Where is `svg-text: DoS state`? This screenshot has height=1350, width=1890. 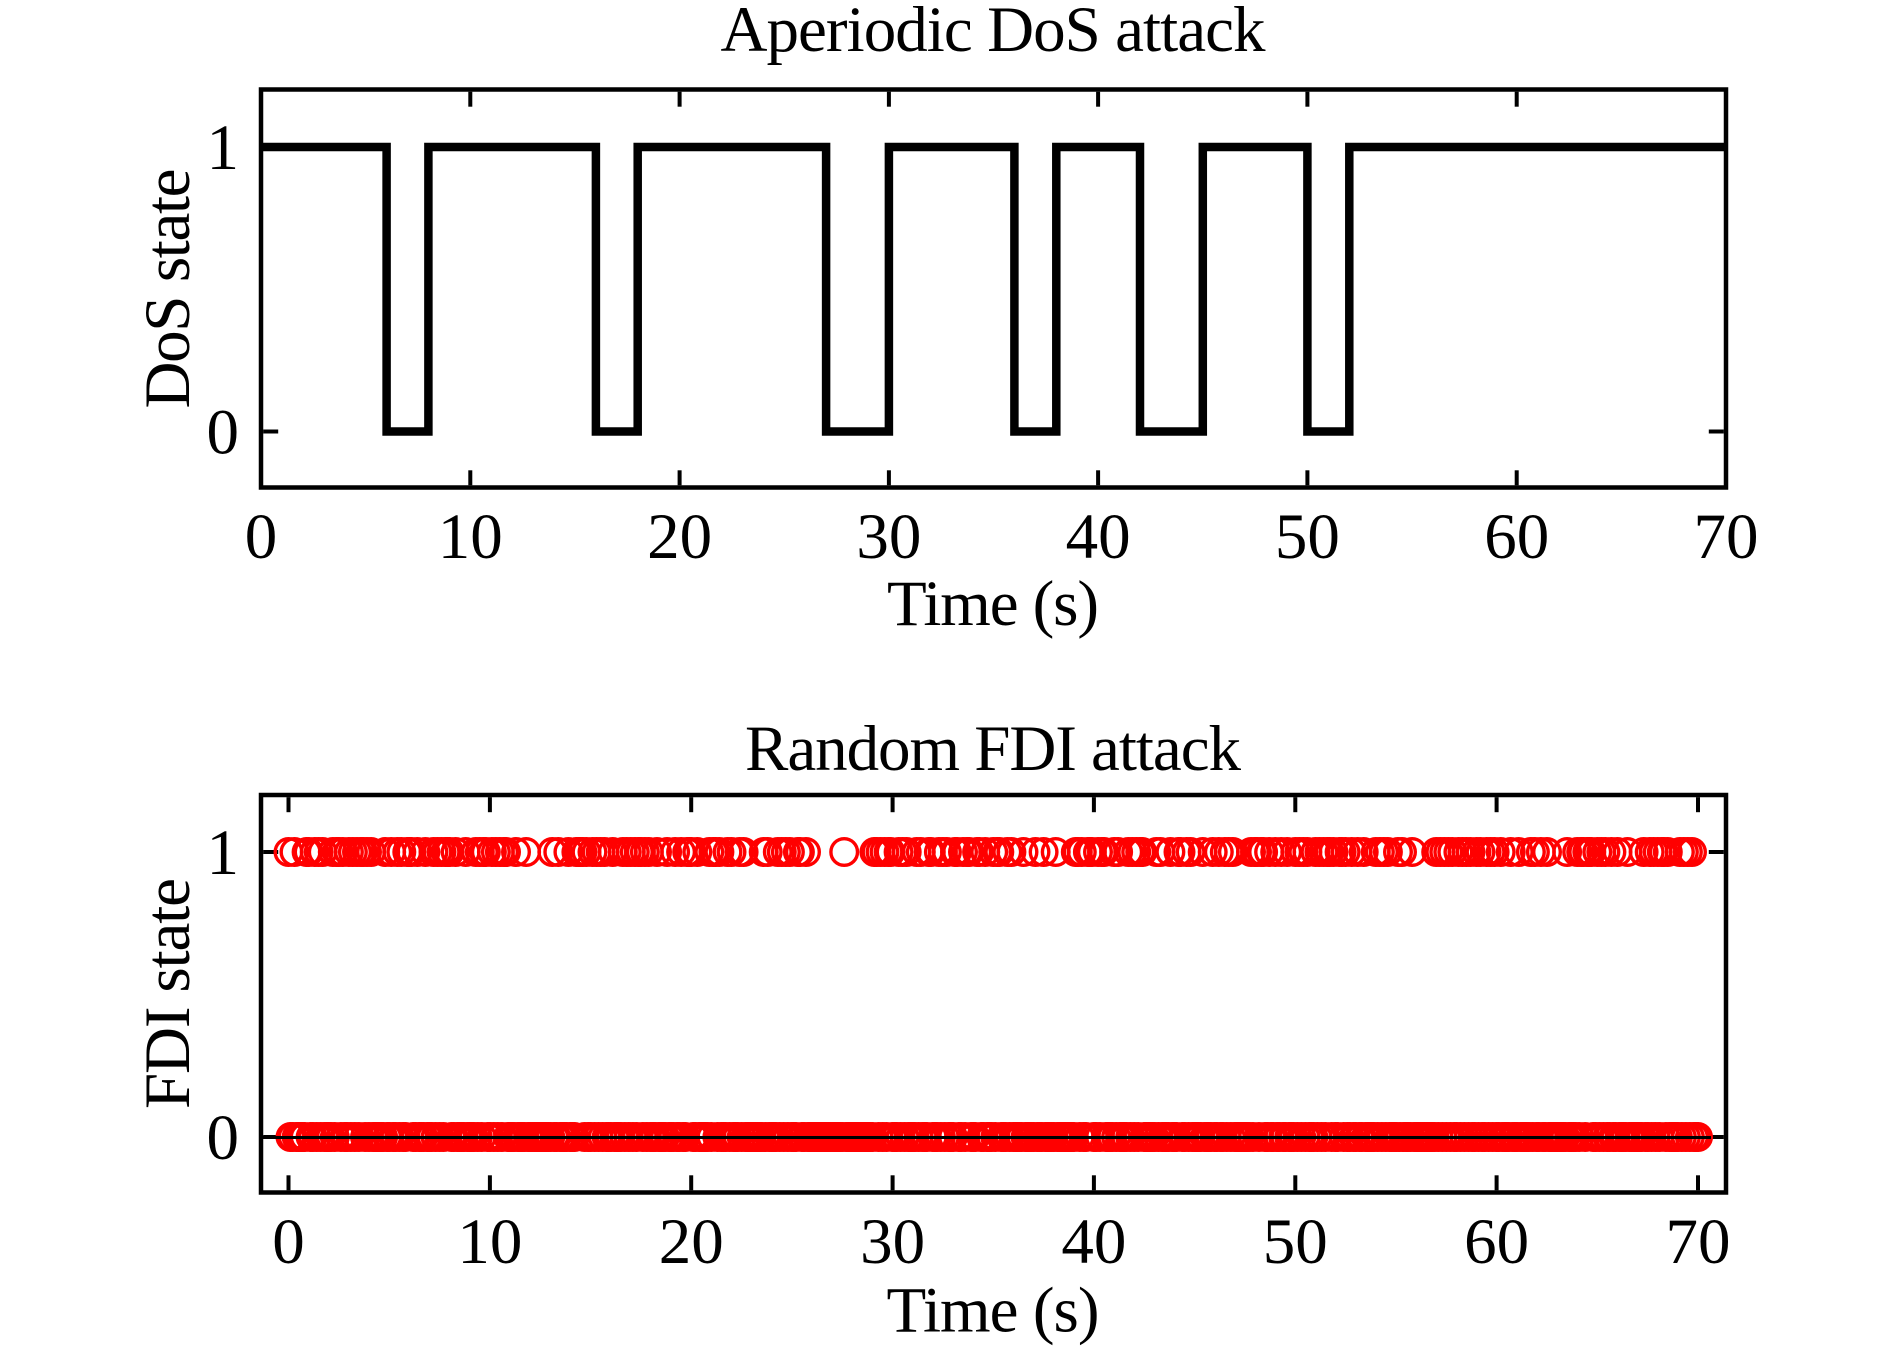 svg-text: DoS state is located at coordinates (168, 289).